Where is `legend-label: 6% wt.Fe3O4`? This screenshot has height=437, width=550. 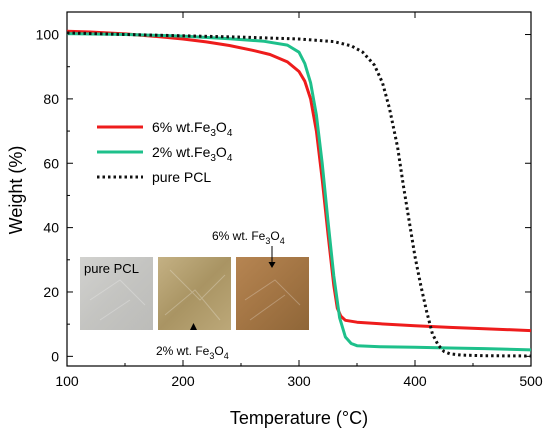
legend-label: 6% wt.Fe3O4 is located at coordinates (192, 129).